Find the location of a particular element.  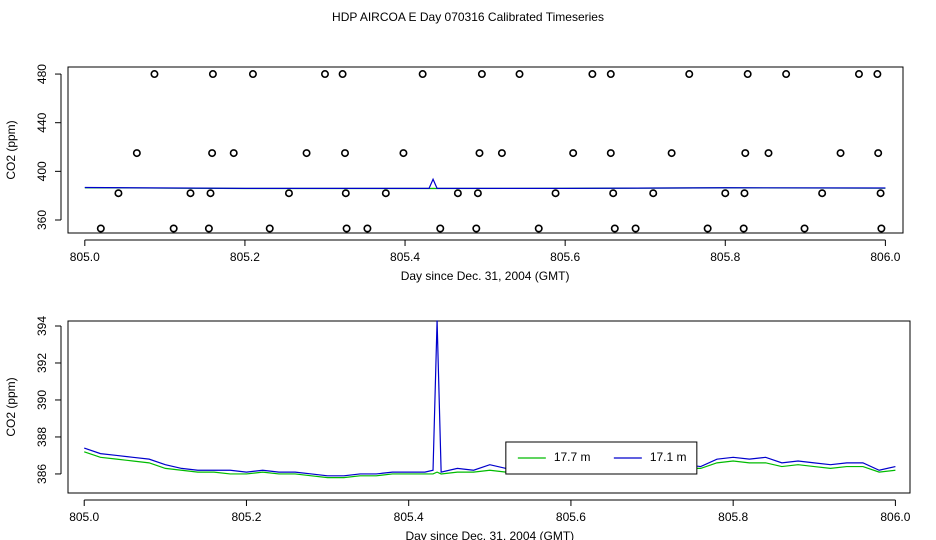

y-tick-label: 388 is located at coordinates (42, 437).